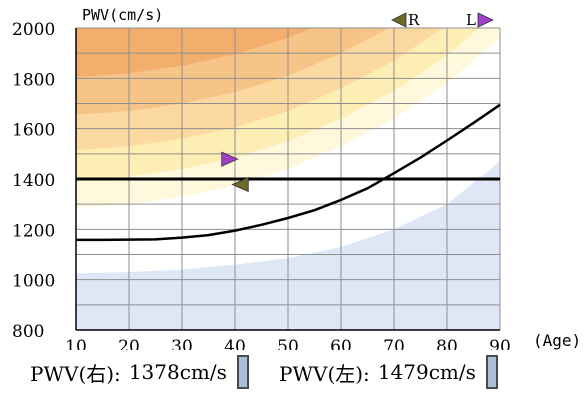  Describe the element at coordinates (399, 20) in the screenshot. I see `legend-marker-r` at that location.